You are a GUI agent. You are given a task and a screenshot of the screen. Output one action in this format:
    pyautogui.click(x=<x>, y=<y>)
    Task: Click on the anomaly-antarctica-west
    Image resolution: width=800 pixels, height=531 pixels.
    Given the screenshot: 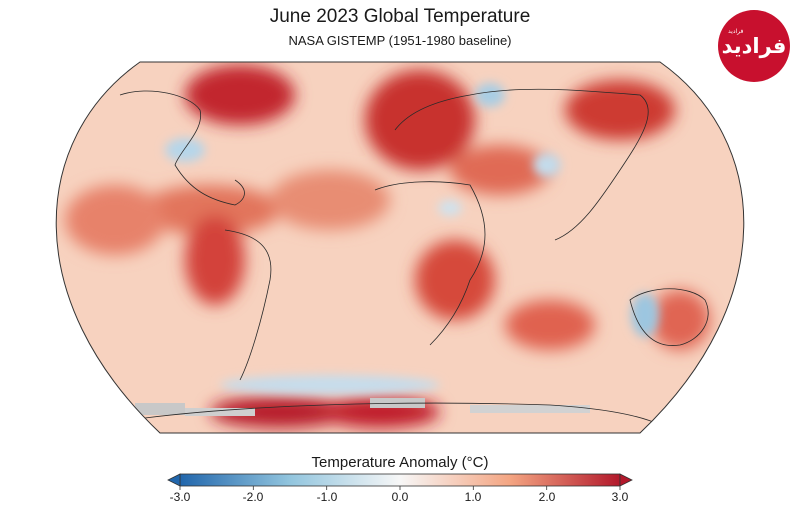 What is the action you would take?
    pyautogui.click(x=280, y=412)
    